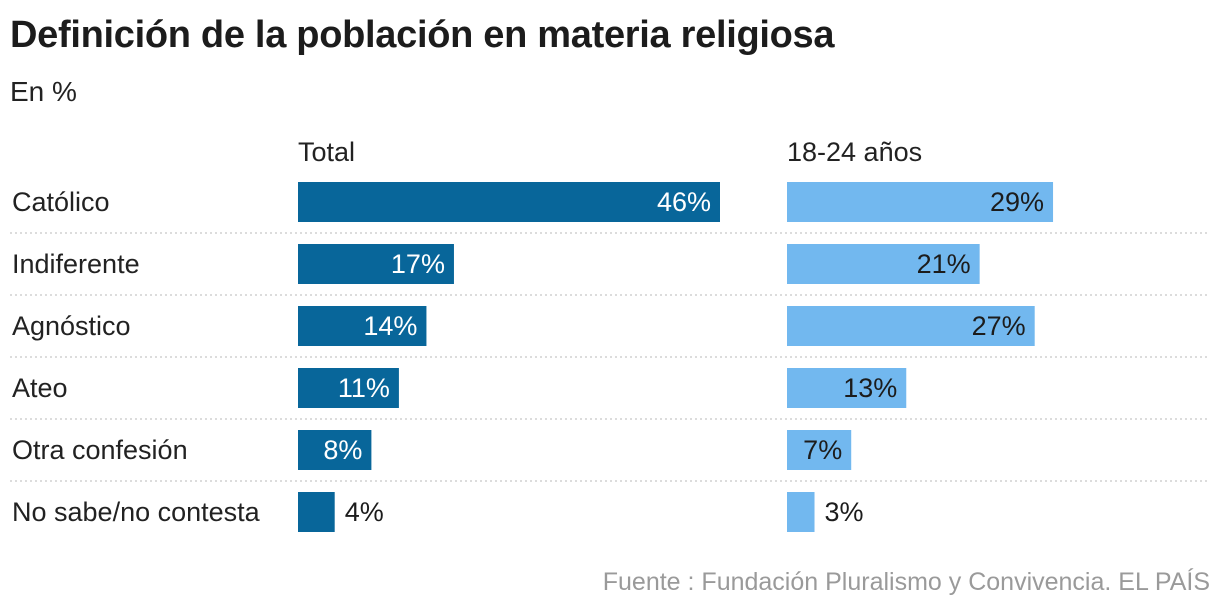  Describe the element at coordinates (43, 91) in the screenshot. I see `chart-subtitle: En %` at that location.